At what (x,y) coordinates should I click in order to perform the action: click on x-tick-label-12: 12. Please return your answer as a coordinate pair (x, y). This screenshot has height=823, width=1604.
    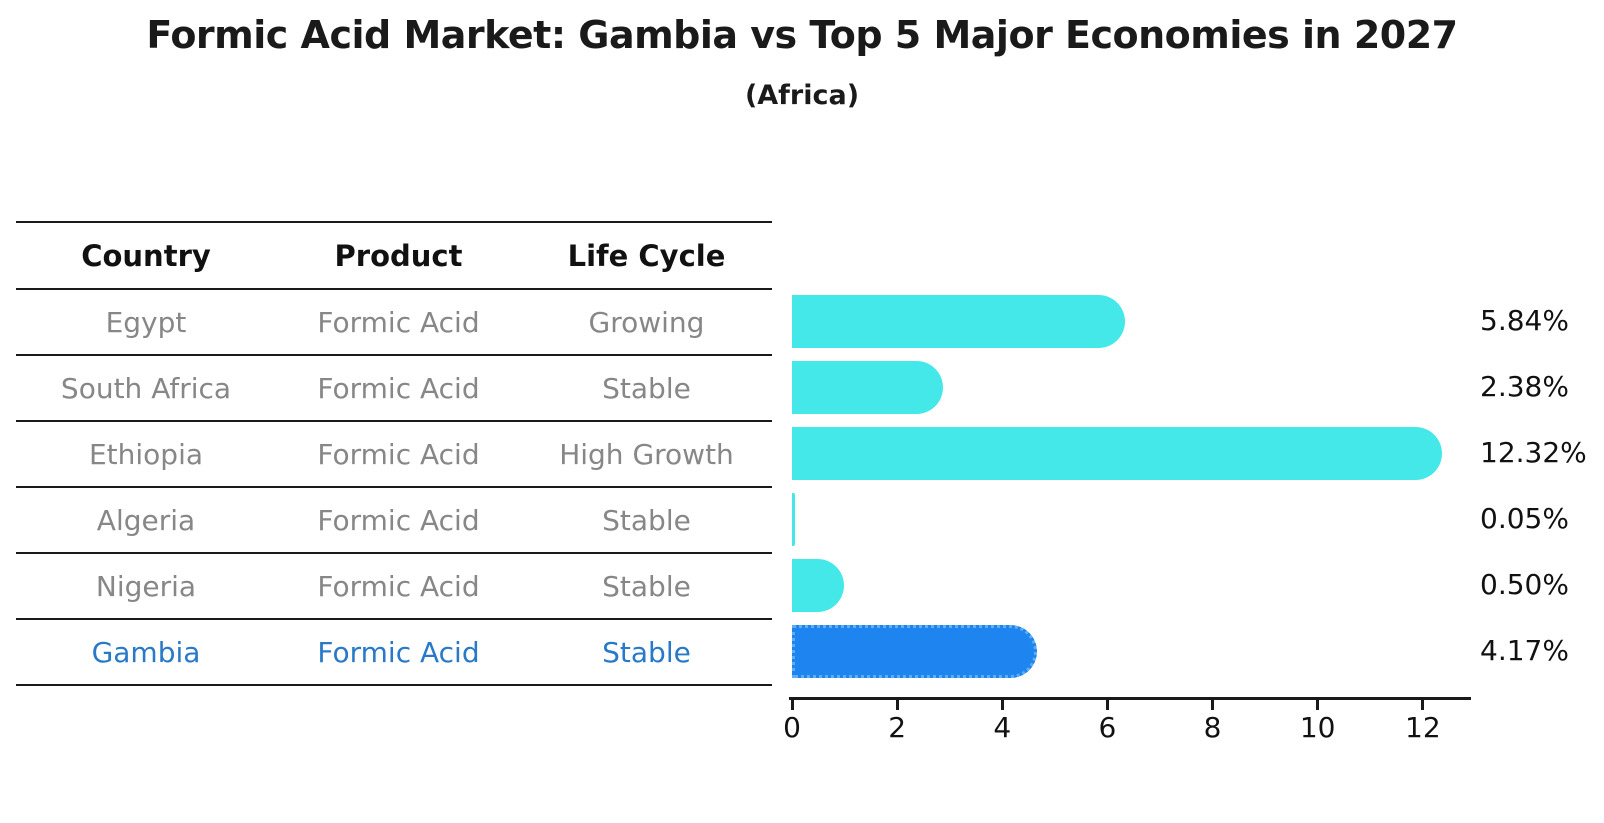
    Looking at the image, I should click on (1423, 727).